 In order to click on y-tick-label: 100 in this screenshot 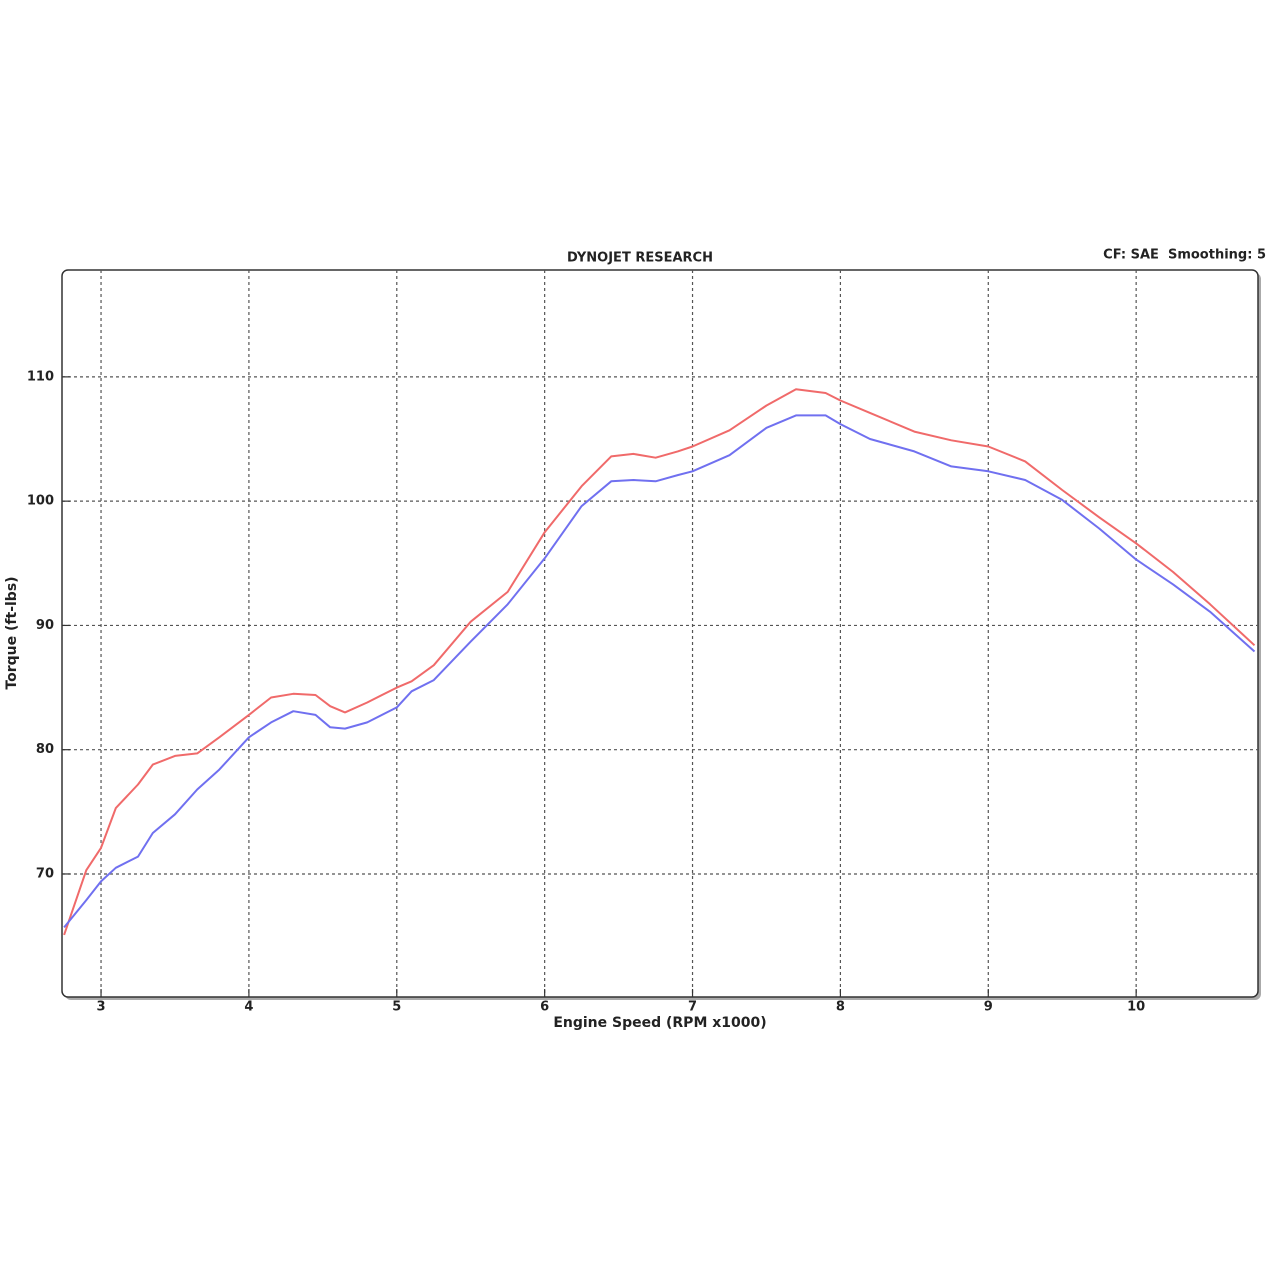, I will do `click(40, 501)`.